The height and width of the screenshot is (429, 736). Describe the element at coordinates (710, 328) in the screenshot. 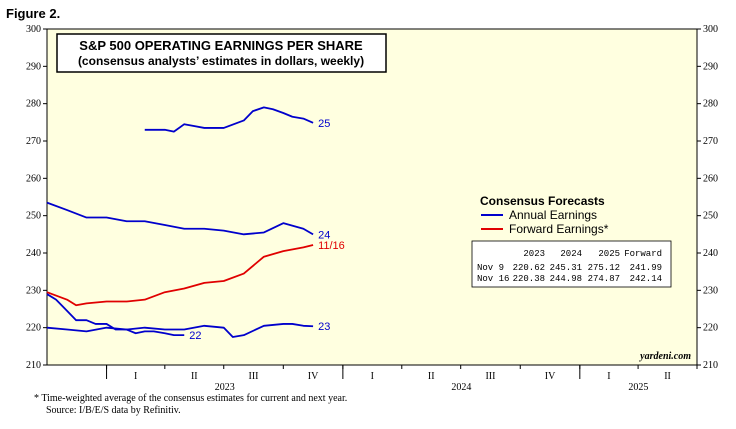

I see `y-tick-label-right: 220` at that location.